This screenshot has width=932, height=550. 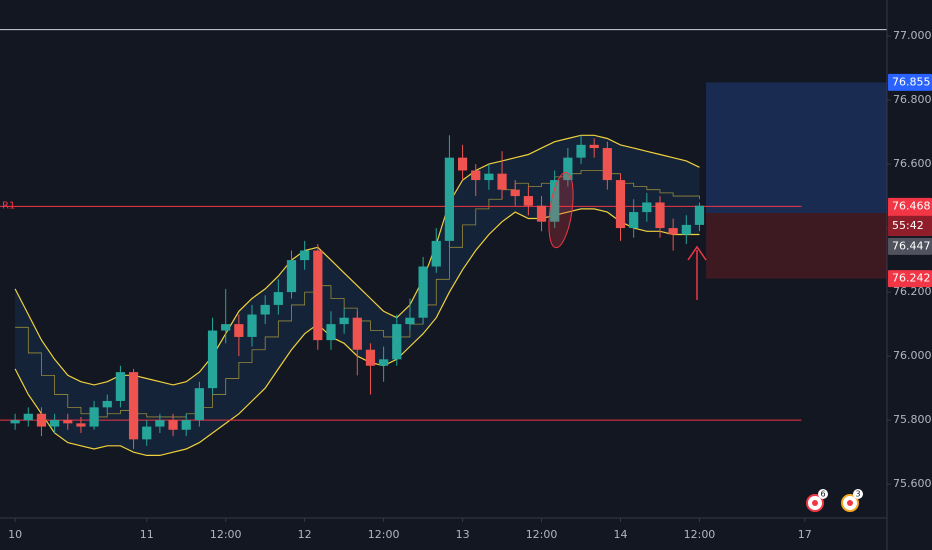 What do you see at coordinates (796, 148) in the screenshot?
I see `target-zone` at bounding box center [796, 148].